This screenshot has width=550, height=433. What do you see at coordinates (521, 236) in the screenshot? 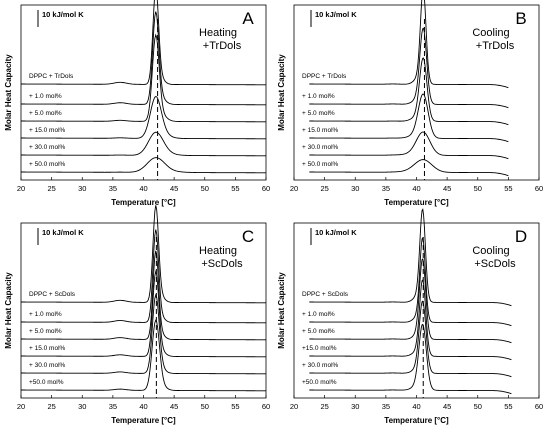
I see `panel-letter: D` at bounding box center [521, 236].